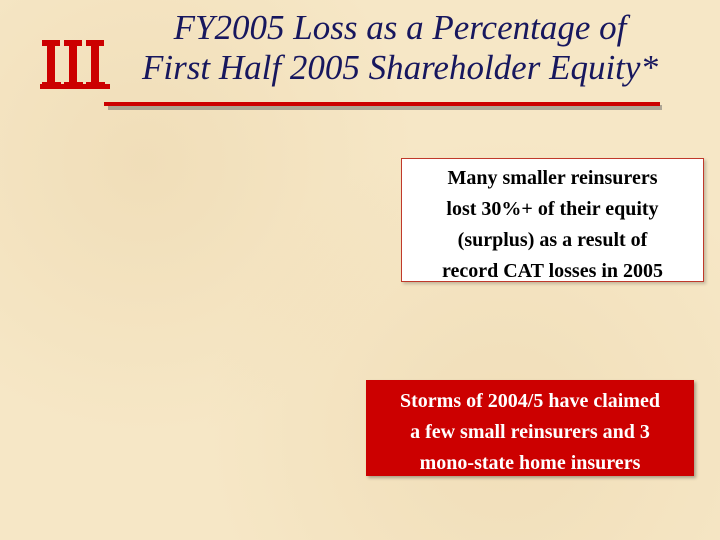 Image resolution: width=720 pixels, height=540 pixels. I want to click on logo, so click(75, 64).